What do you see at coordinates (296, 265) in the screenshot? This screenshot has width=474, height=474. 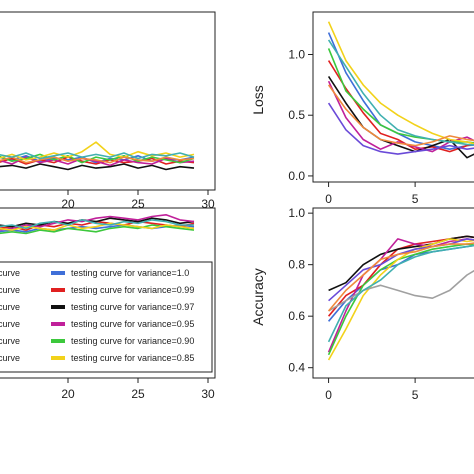 I see `y-tick-label: 0.8` at bounding box center [296, 265].